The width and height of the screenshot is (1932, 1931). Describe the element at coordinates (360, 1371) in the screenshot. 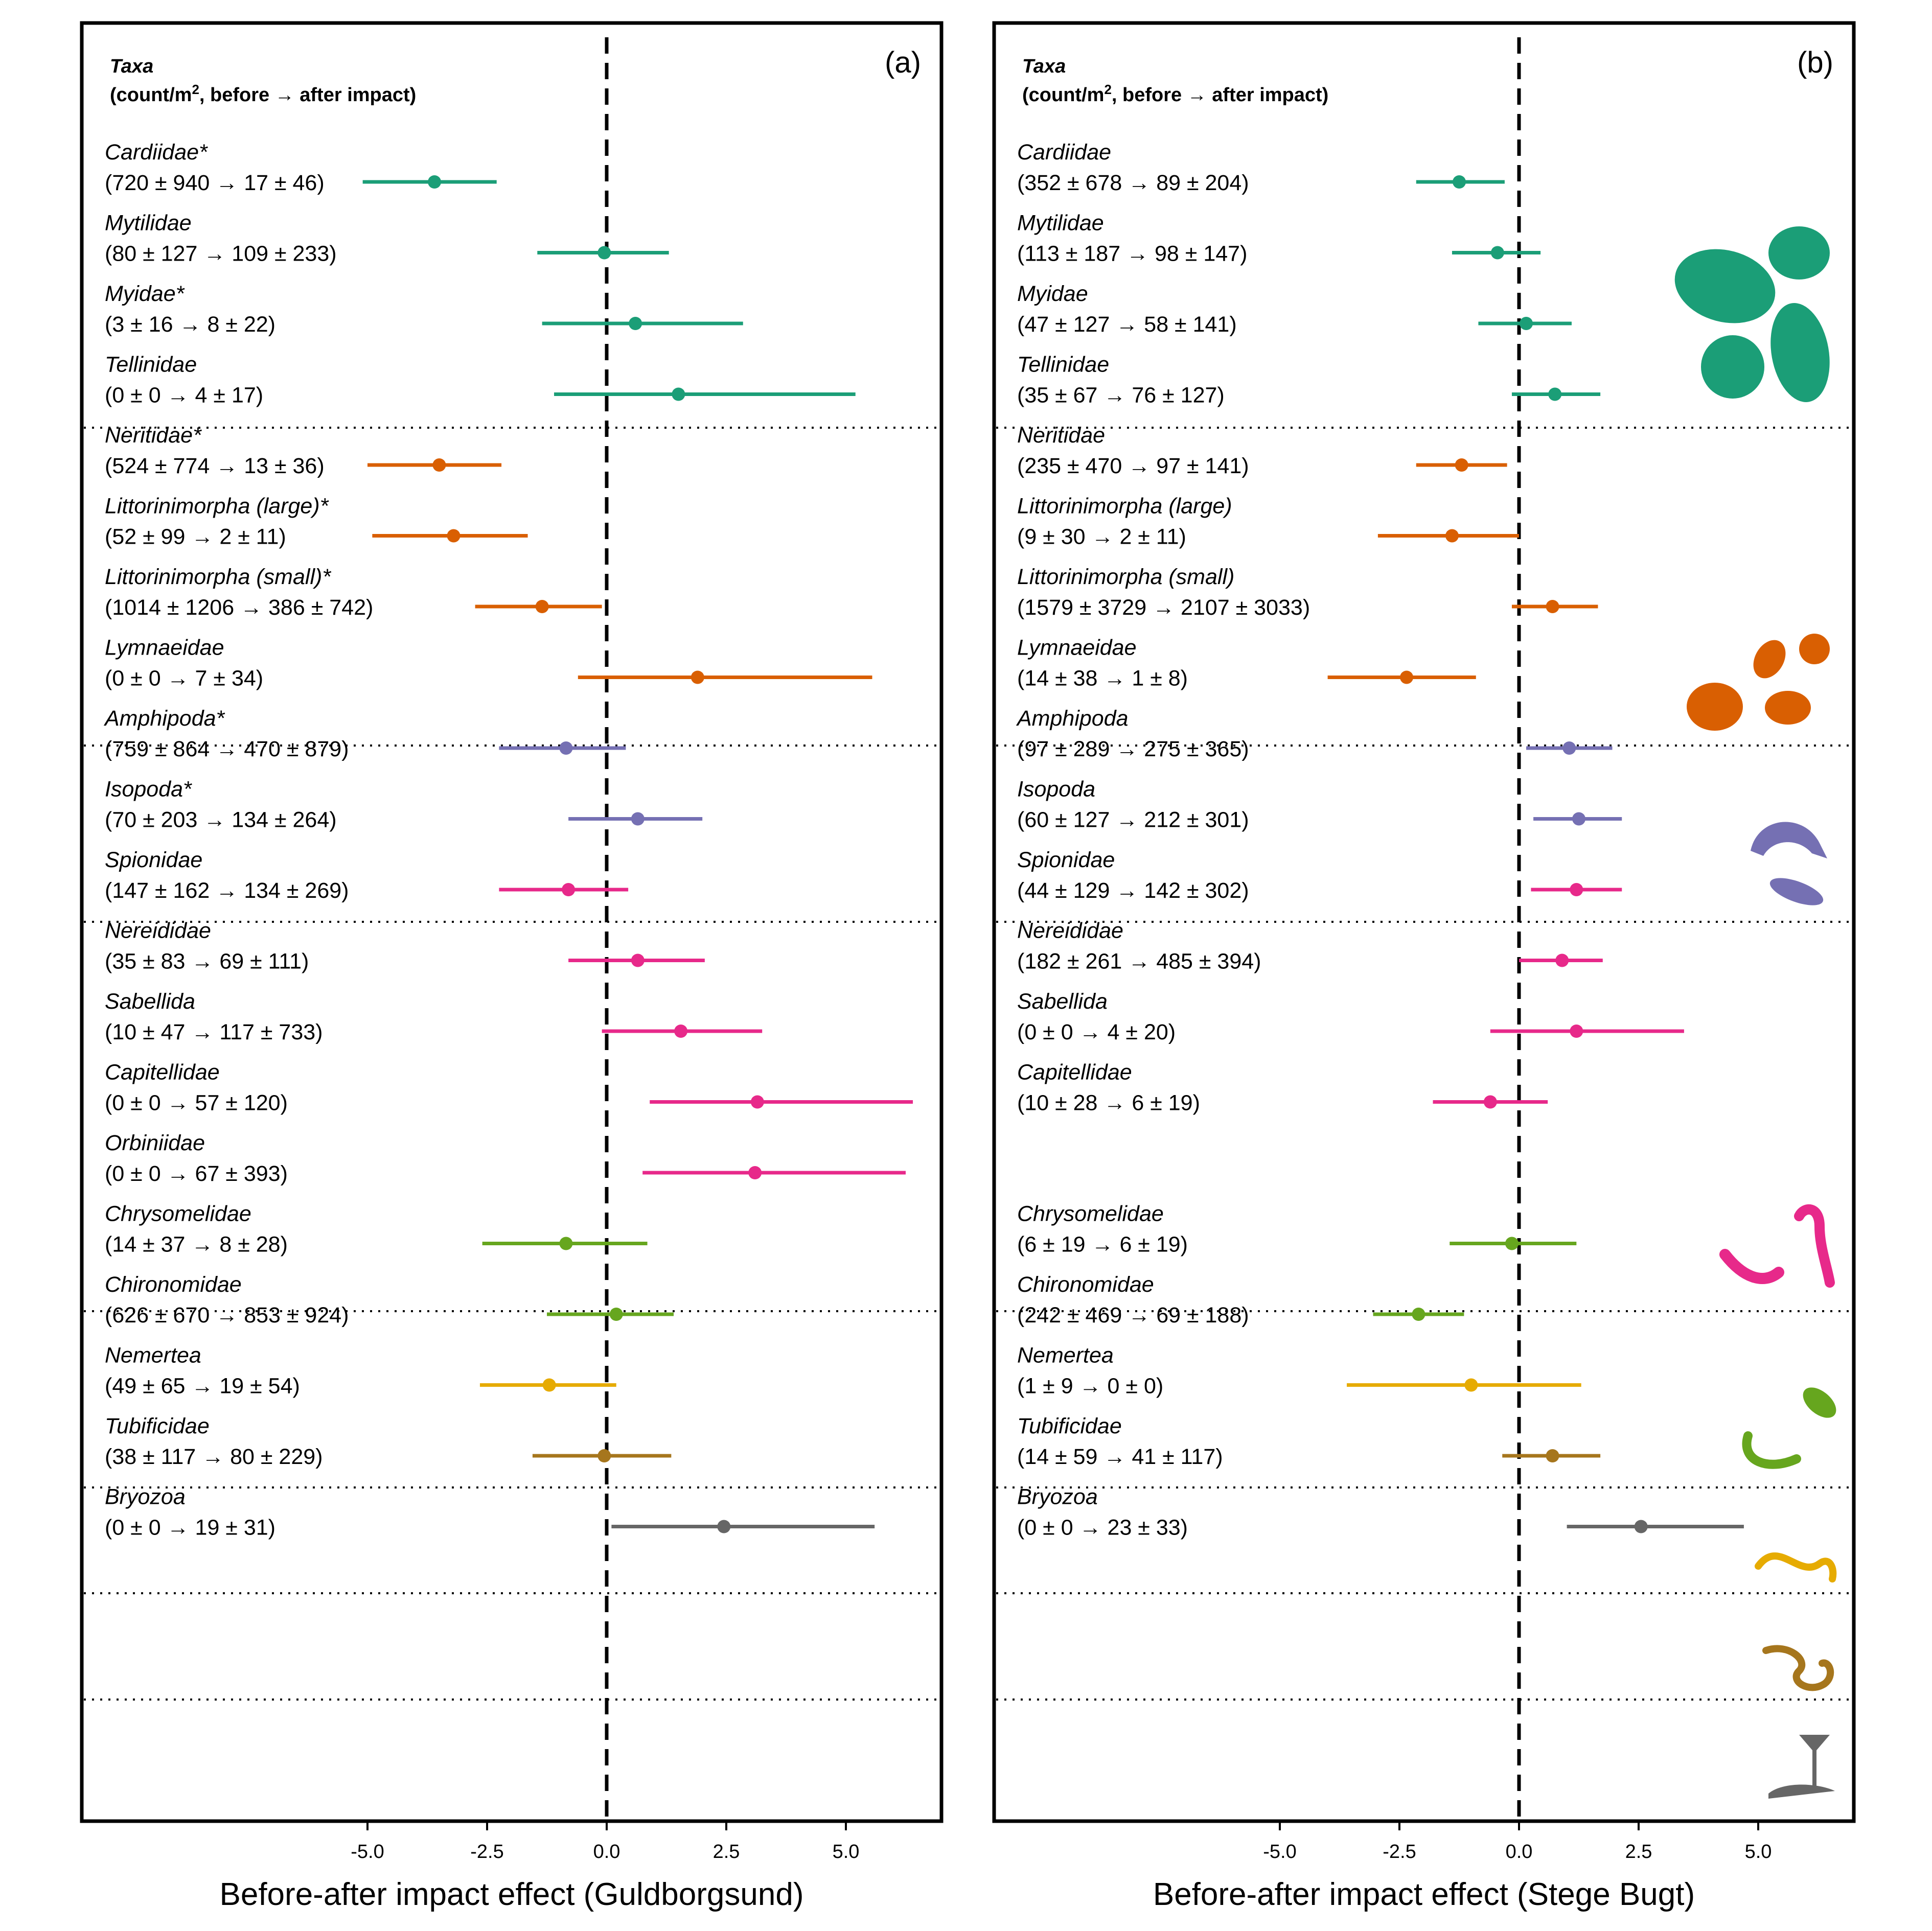

I see `taxon-row: Nemertea (49 ± 65 → 19 ± 54)` at that location.